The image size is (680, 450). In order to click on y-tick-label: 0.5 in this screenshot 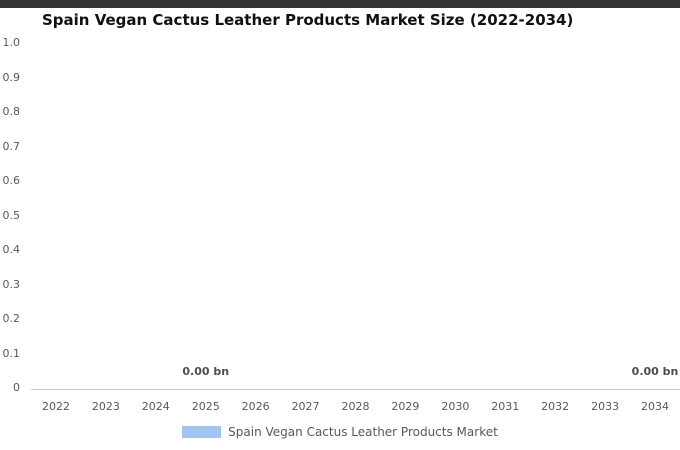, I will do `click(11, 215)`.